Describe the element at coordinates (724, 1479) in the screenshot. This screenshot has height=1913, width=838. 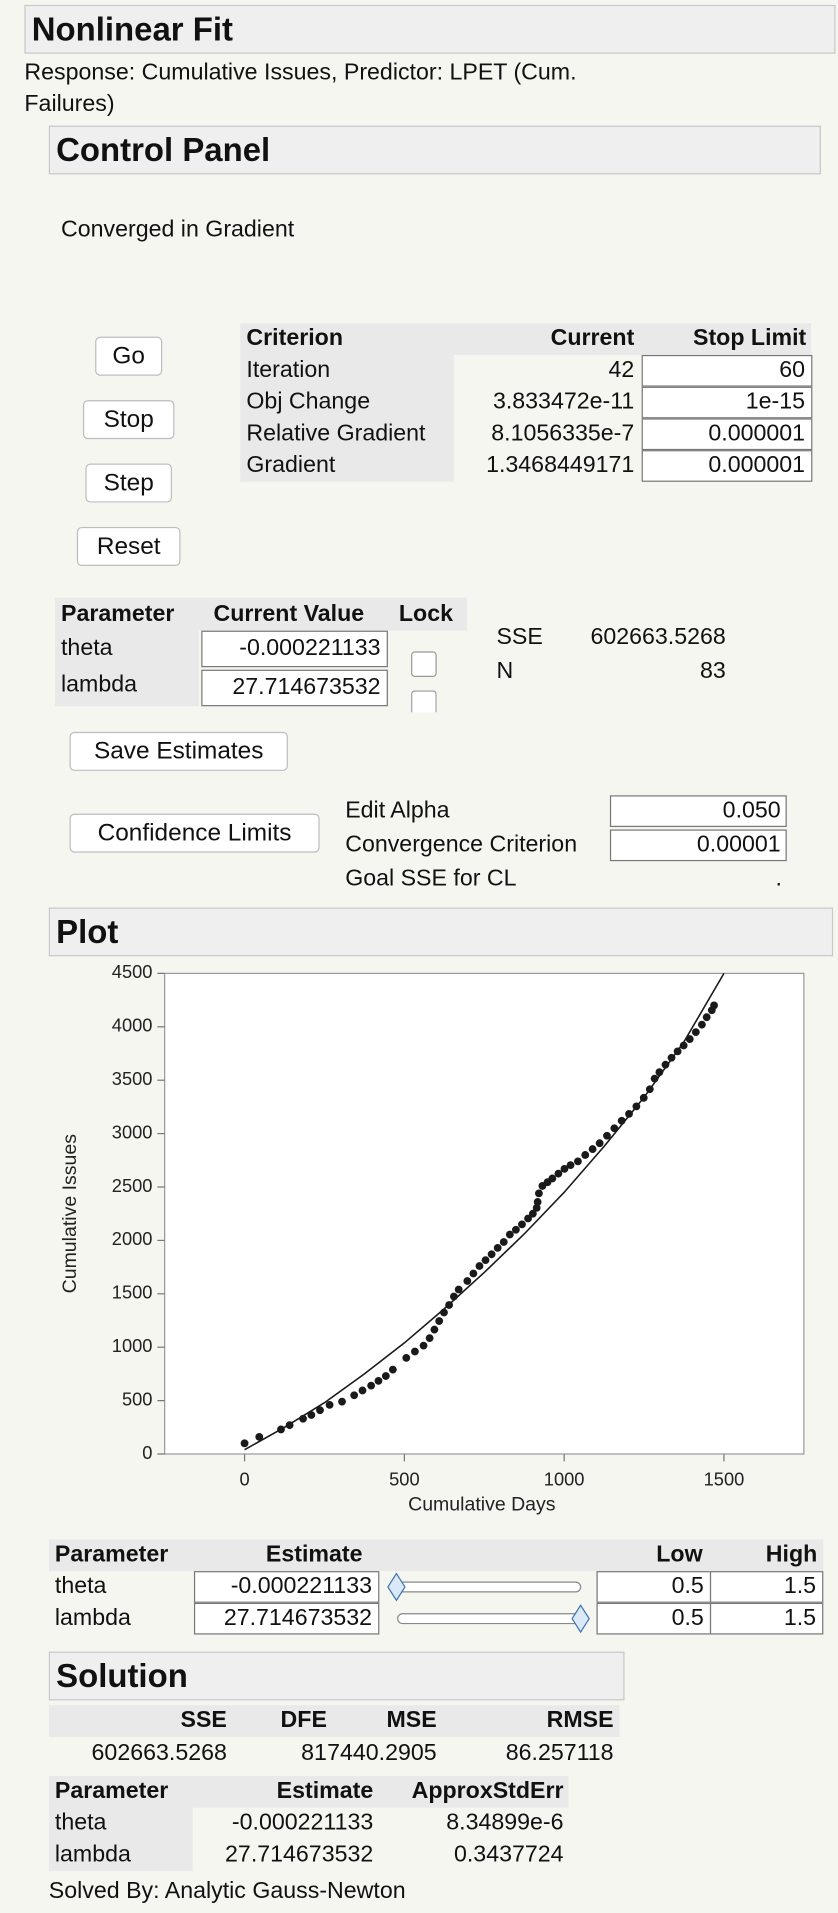
I see `x-tick-label: 1500` at that location.